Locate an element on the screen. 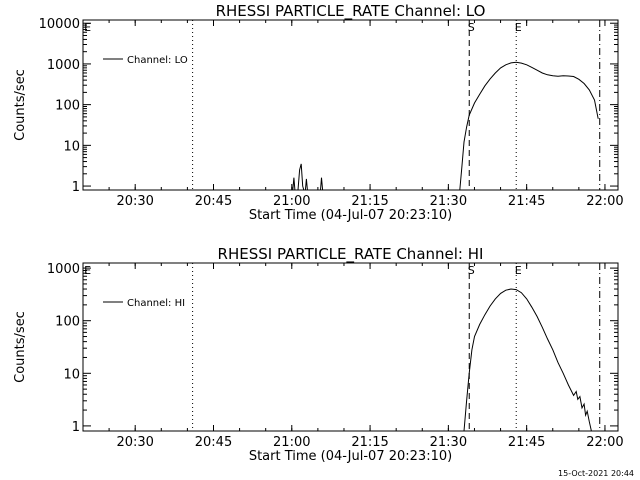  y-tick-label: 10000 is located at coordinates (59, 24).